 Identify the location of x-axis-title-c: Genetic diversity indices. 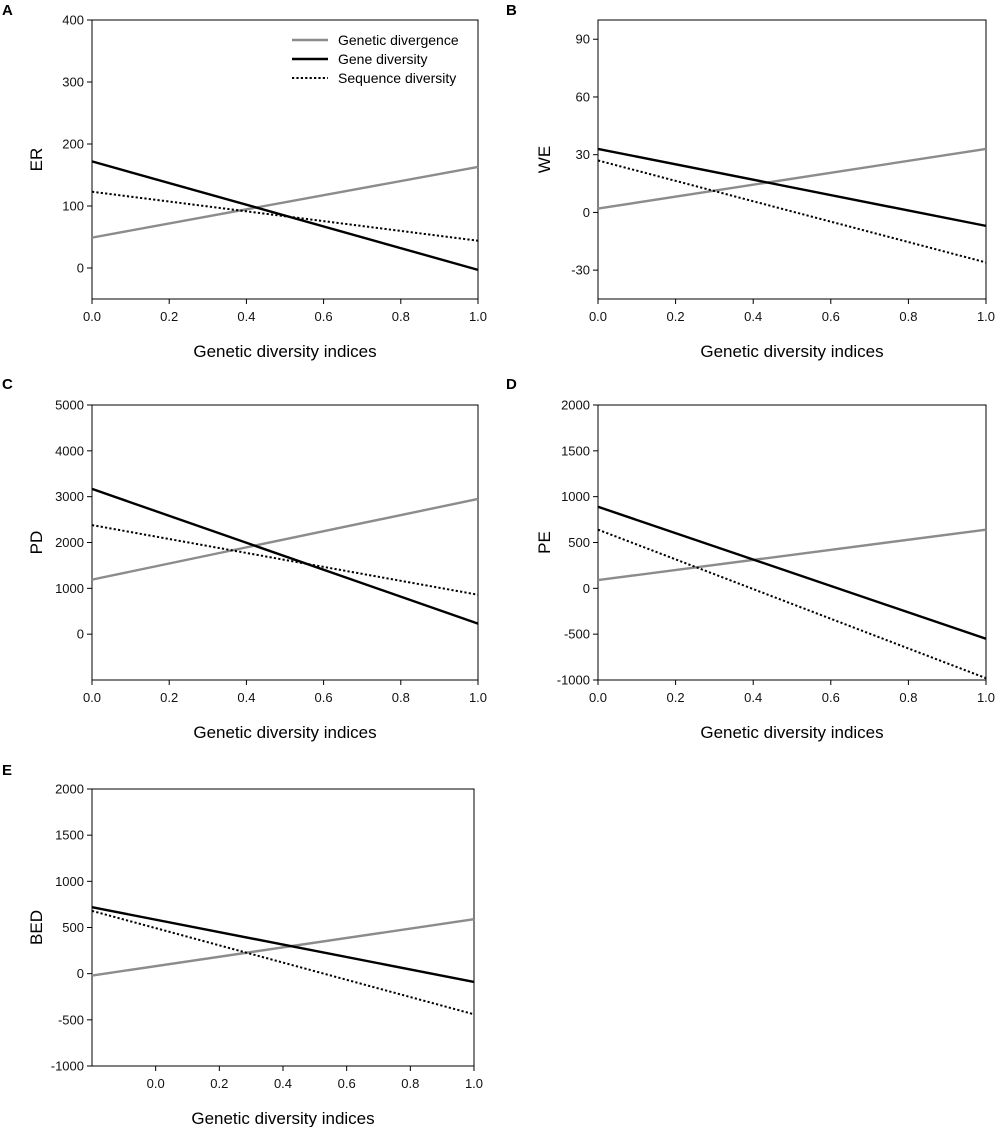
(284, 732).